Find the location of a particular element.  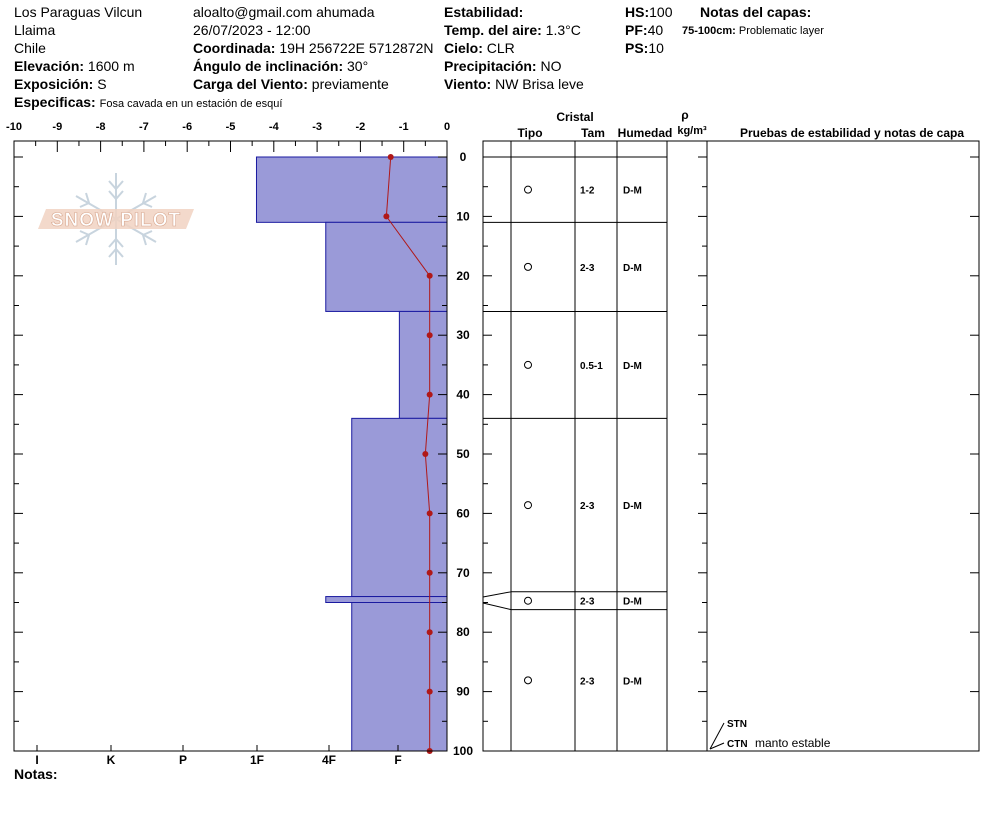

stability-label: Estabilidad: is located at coordinates (484, 12).